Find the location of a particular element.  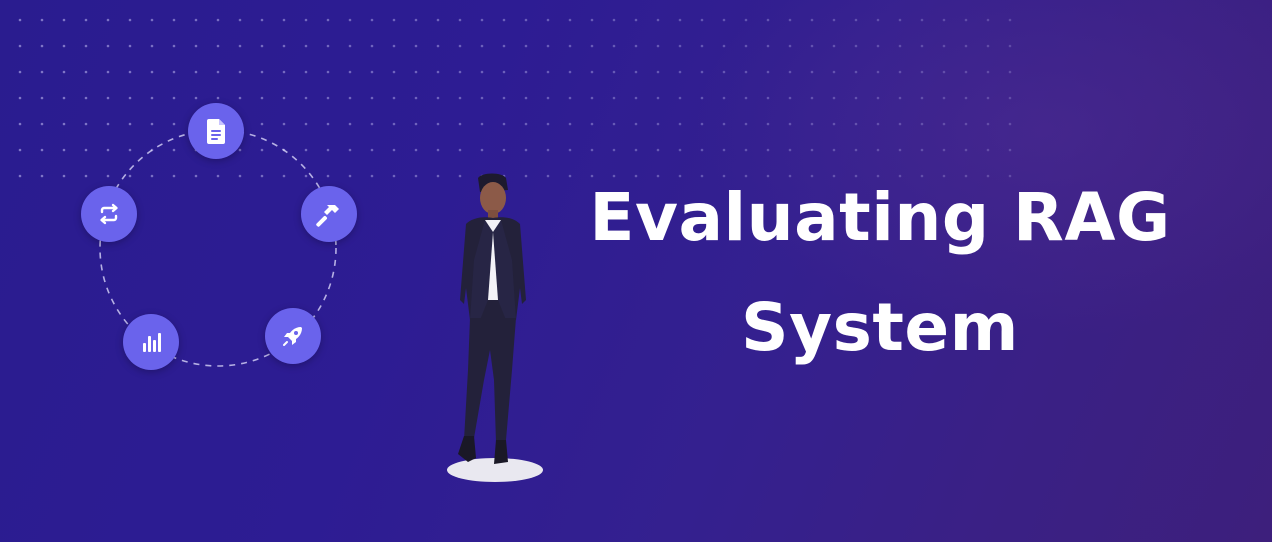

title-line-1: Evaluating RAG is located at coordinates (880, 217).